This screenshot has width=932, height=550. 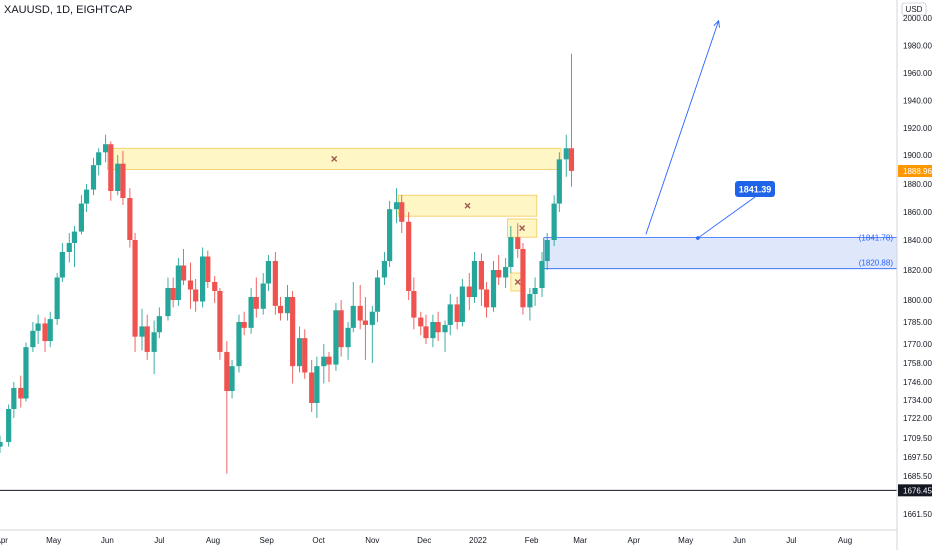 I want to click on time-tick-label: Mar, so click(x=580, y=540).